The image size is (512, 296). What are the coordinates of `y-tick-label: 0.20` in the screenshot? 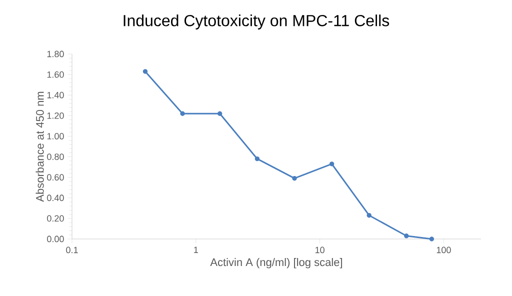 It's located at (55, 218).